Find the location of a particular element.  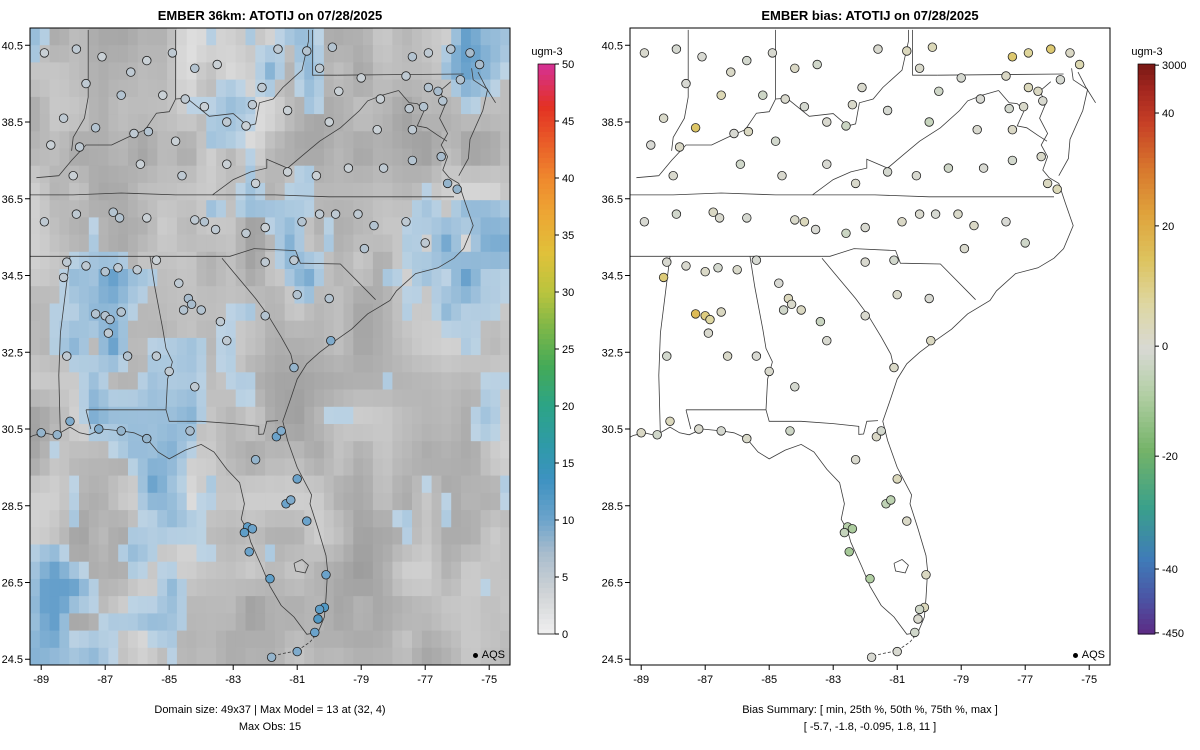

left-panel-title: EMBER 36km: ATOTIJ on 07/28/2025 is located at coordinates (270, 15).